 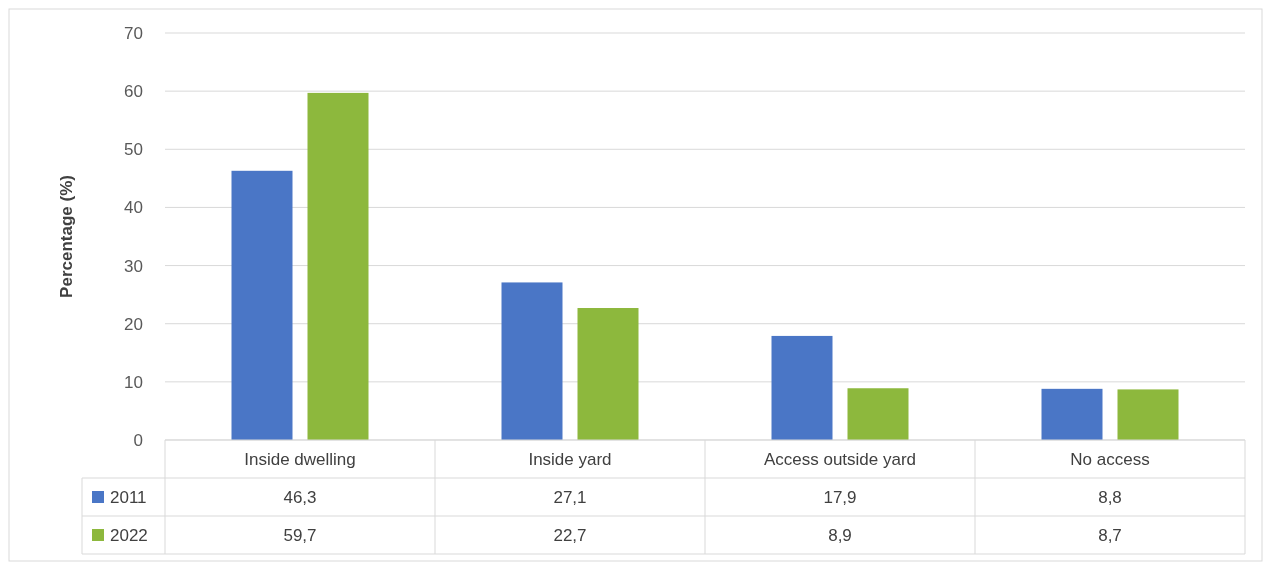 I want to click on data-label: 17,9, so click(x=840, y=497).